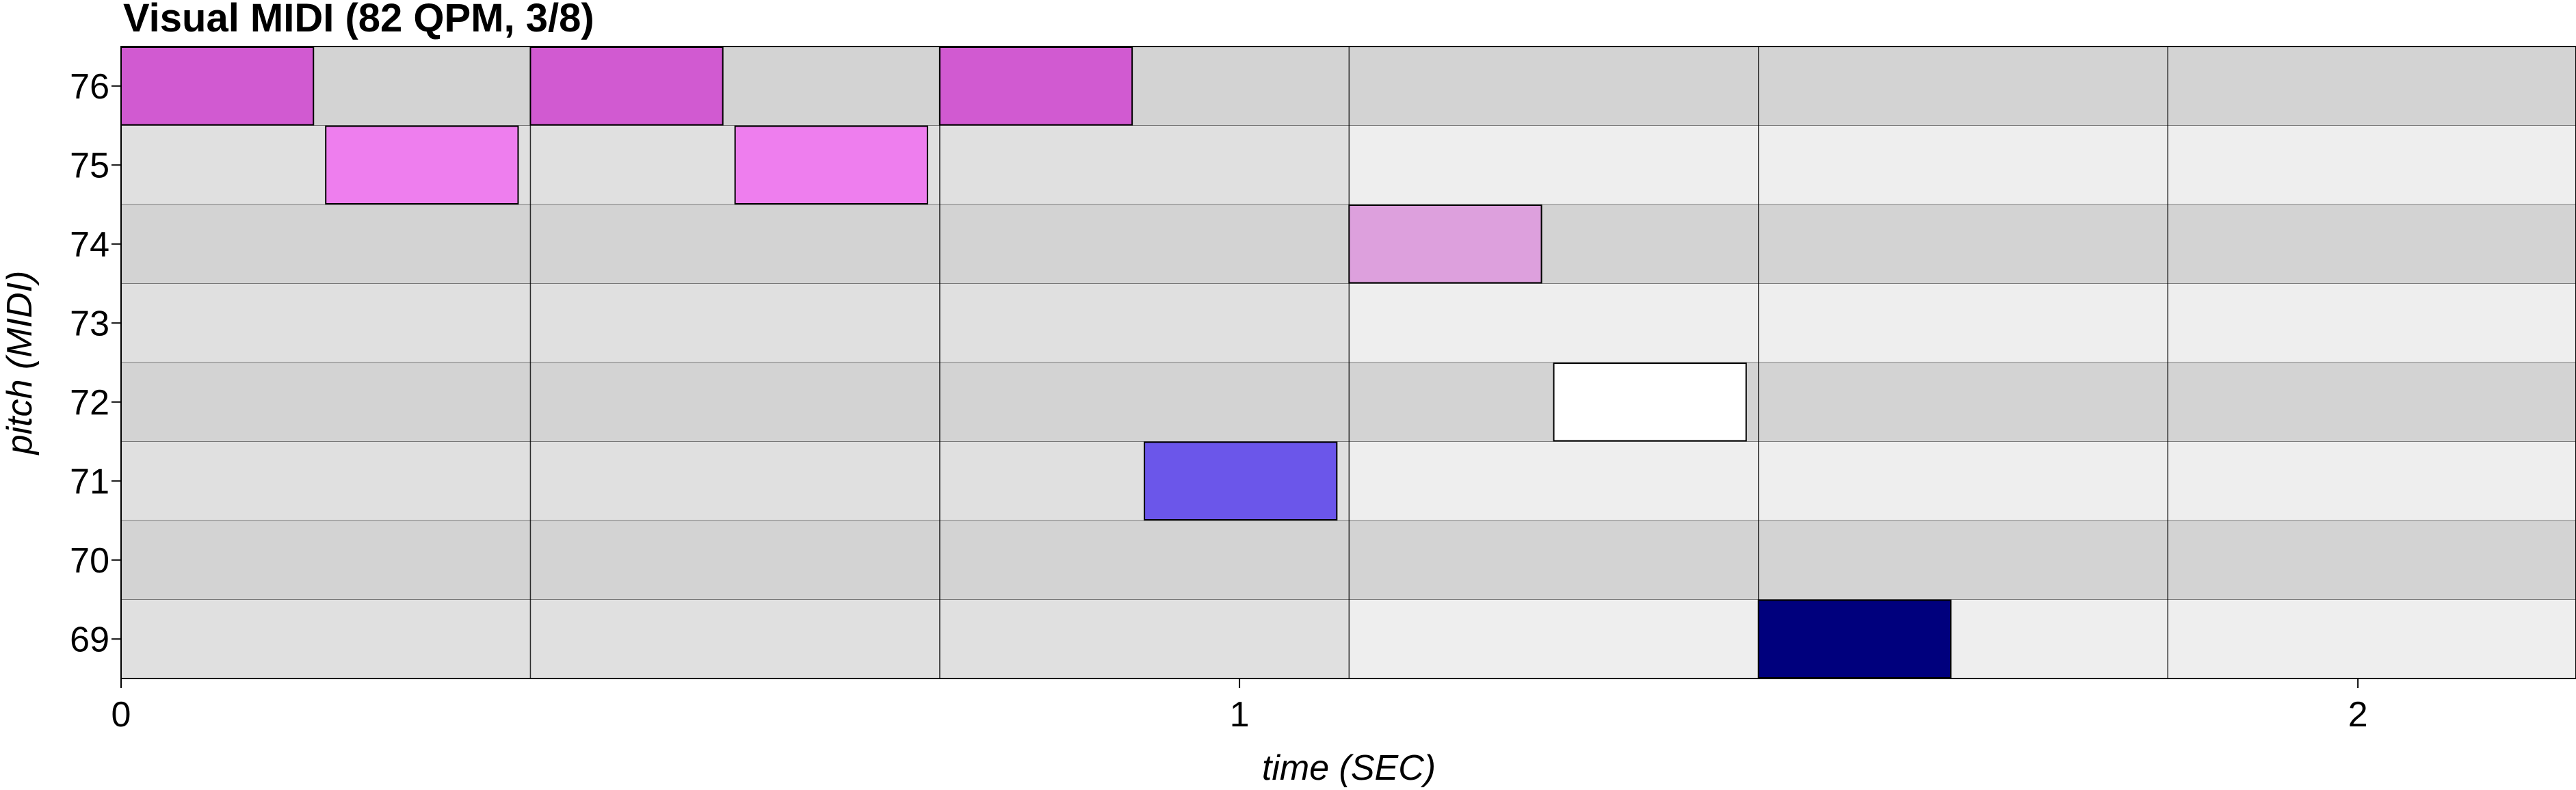  I want to click on y-tick-label: 76, so click(89, 87).